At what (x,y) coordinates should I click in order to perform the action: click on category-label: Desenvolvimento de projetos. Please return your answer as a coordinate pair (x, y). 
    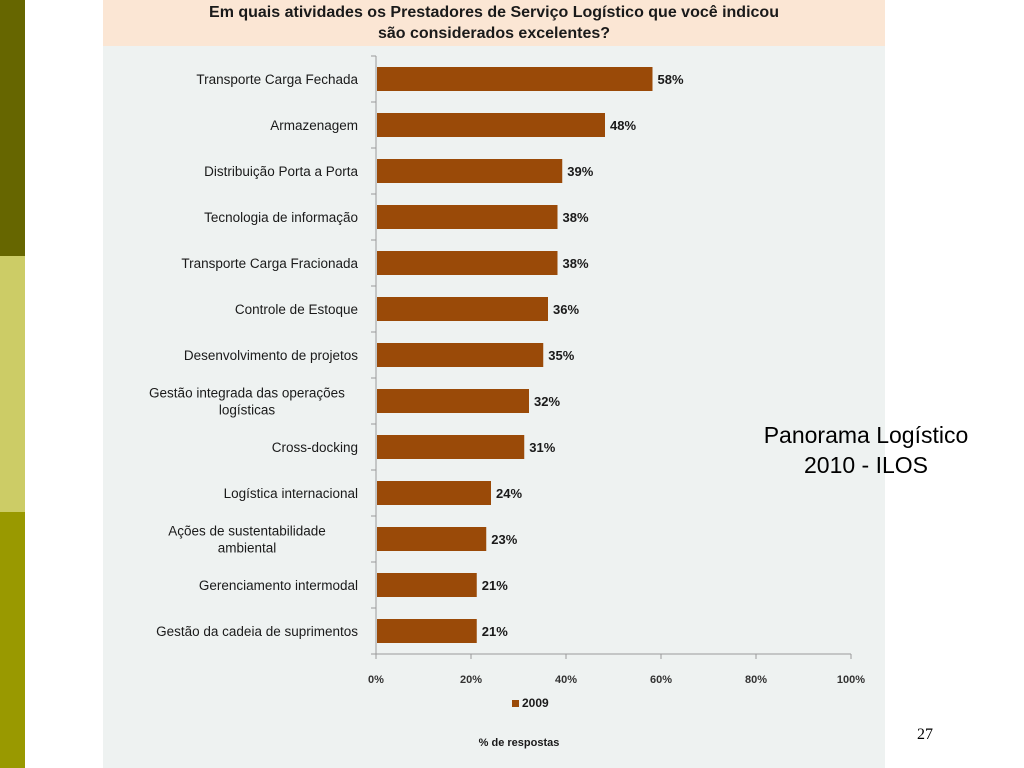
    Looking at the image, I should click on (271, 355).